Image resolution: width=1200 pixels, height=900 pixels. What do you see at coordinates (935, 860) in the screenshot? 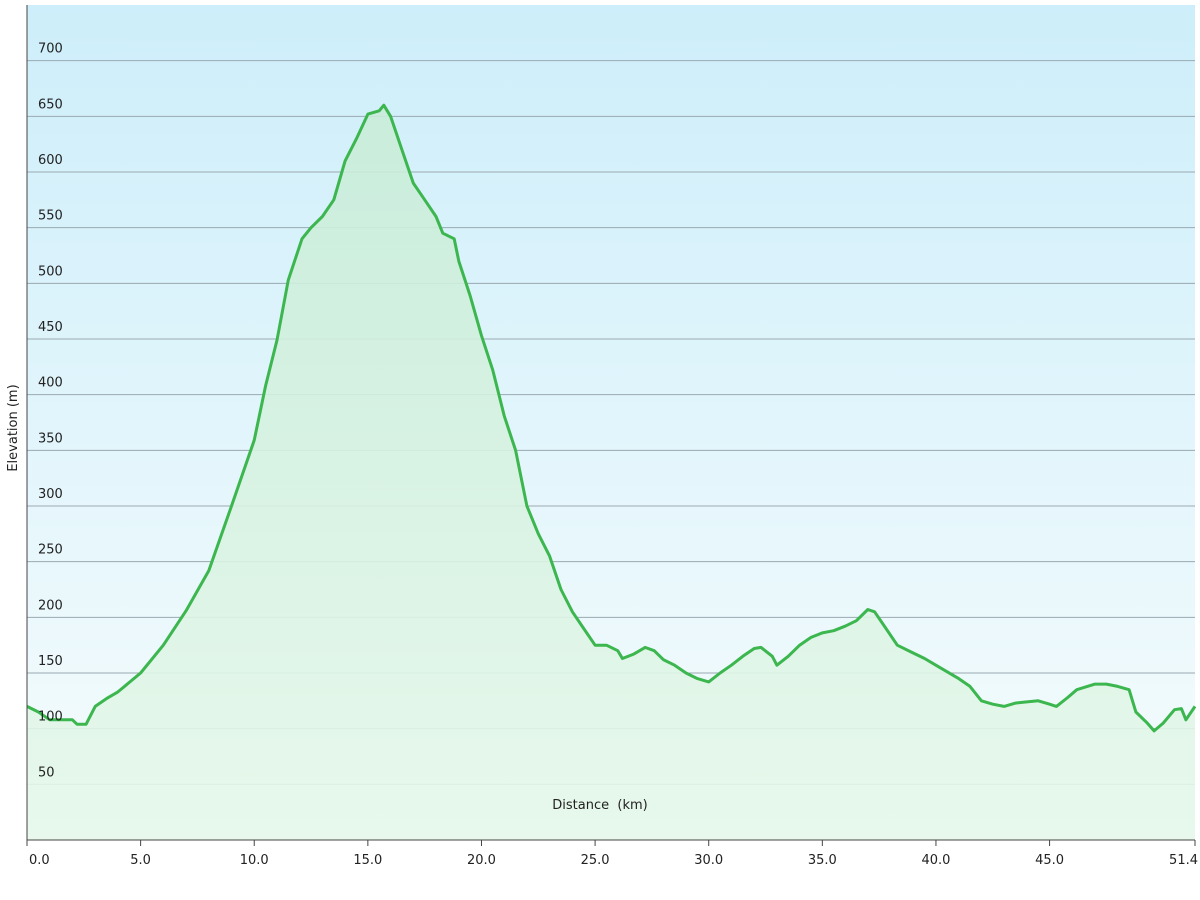
I see `x-tick-label: 40.0` at bounding box center [935, 860].